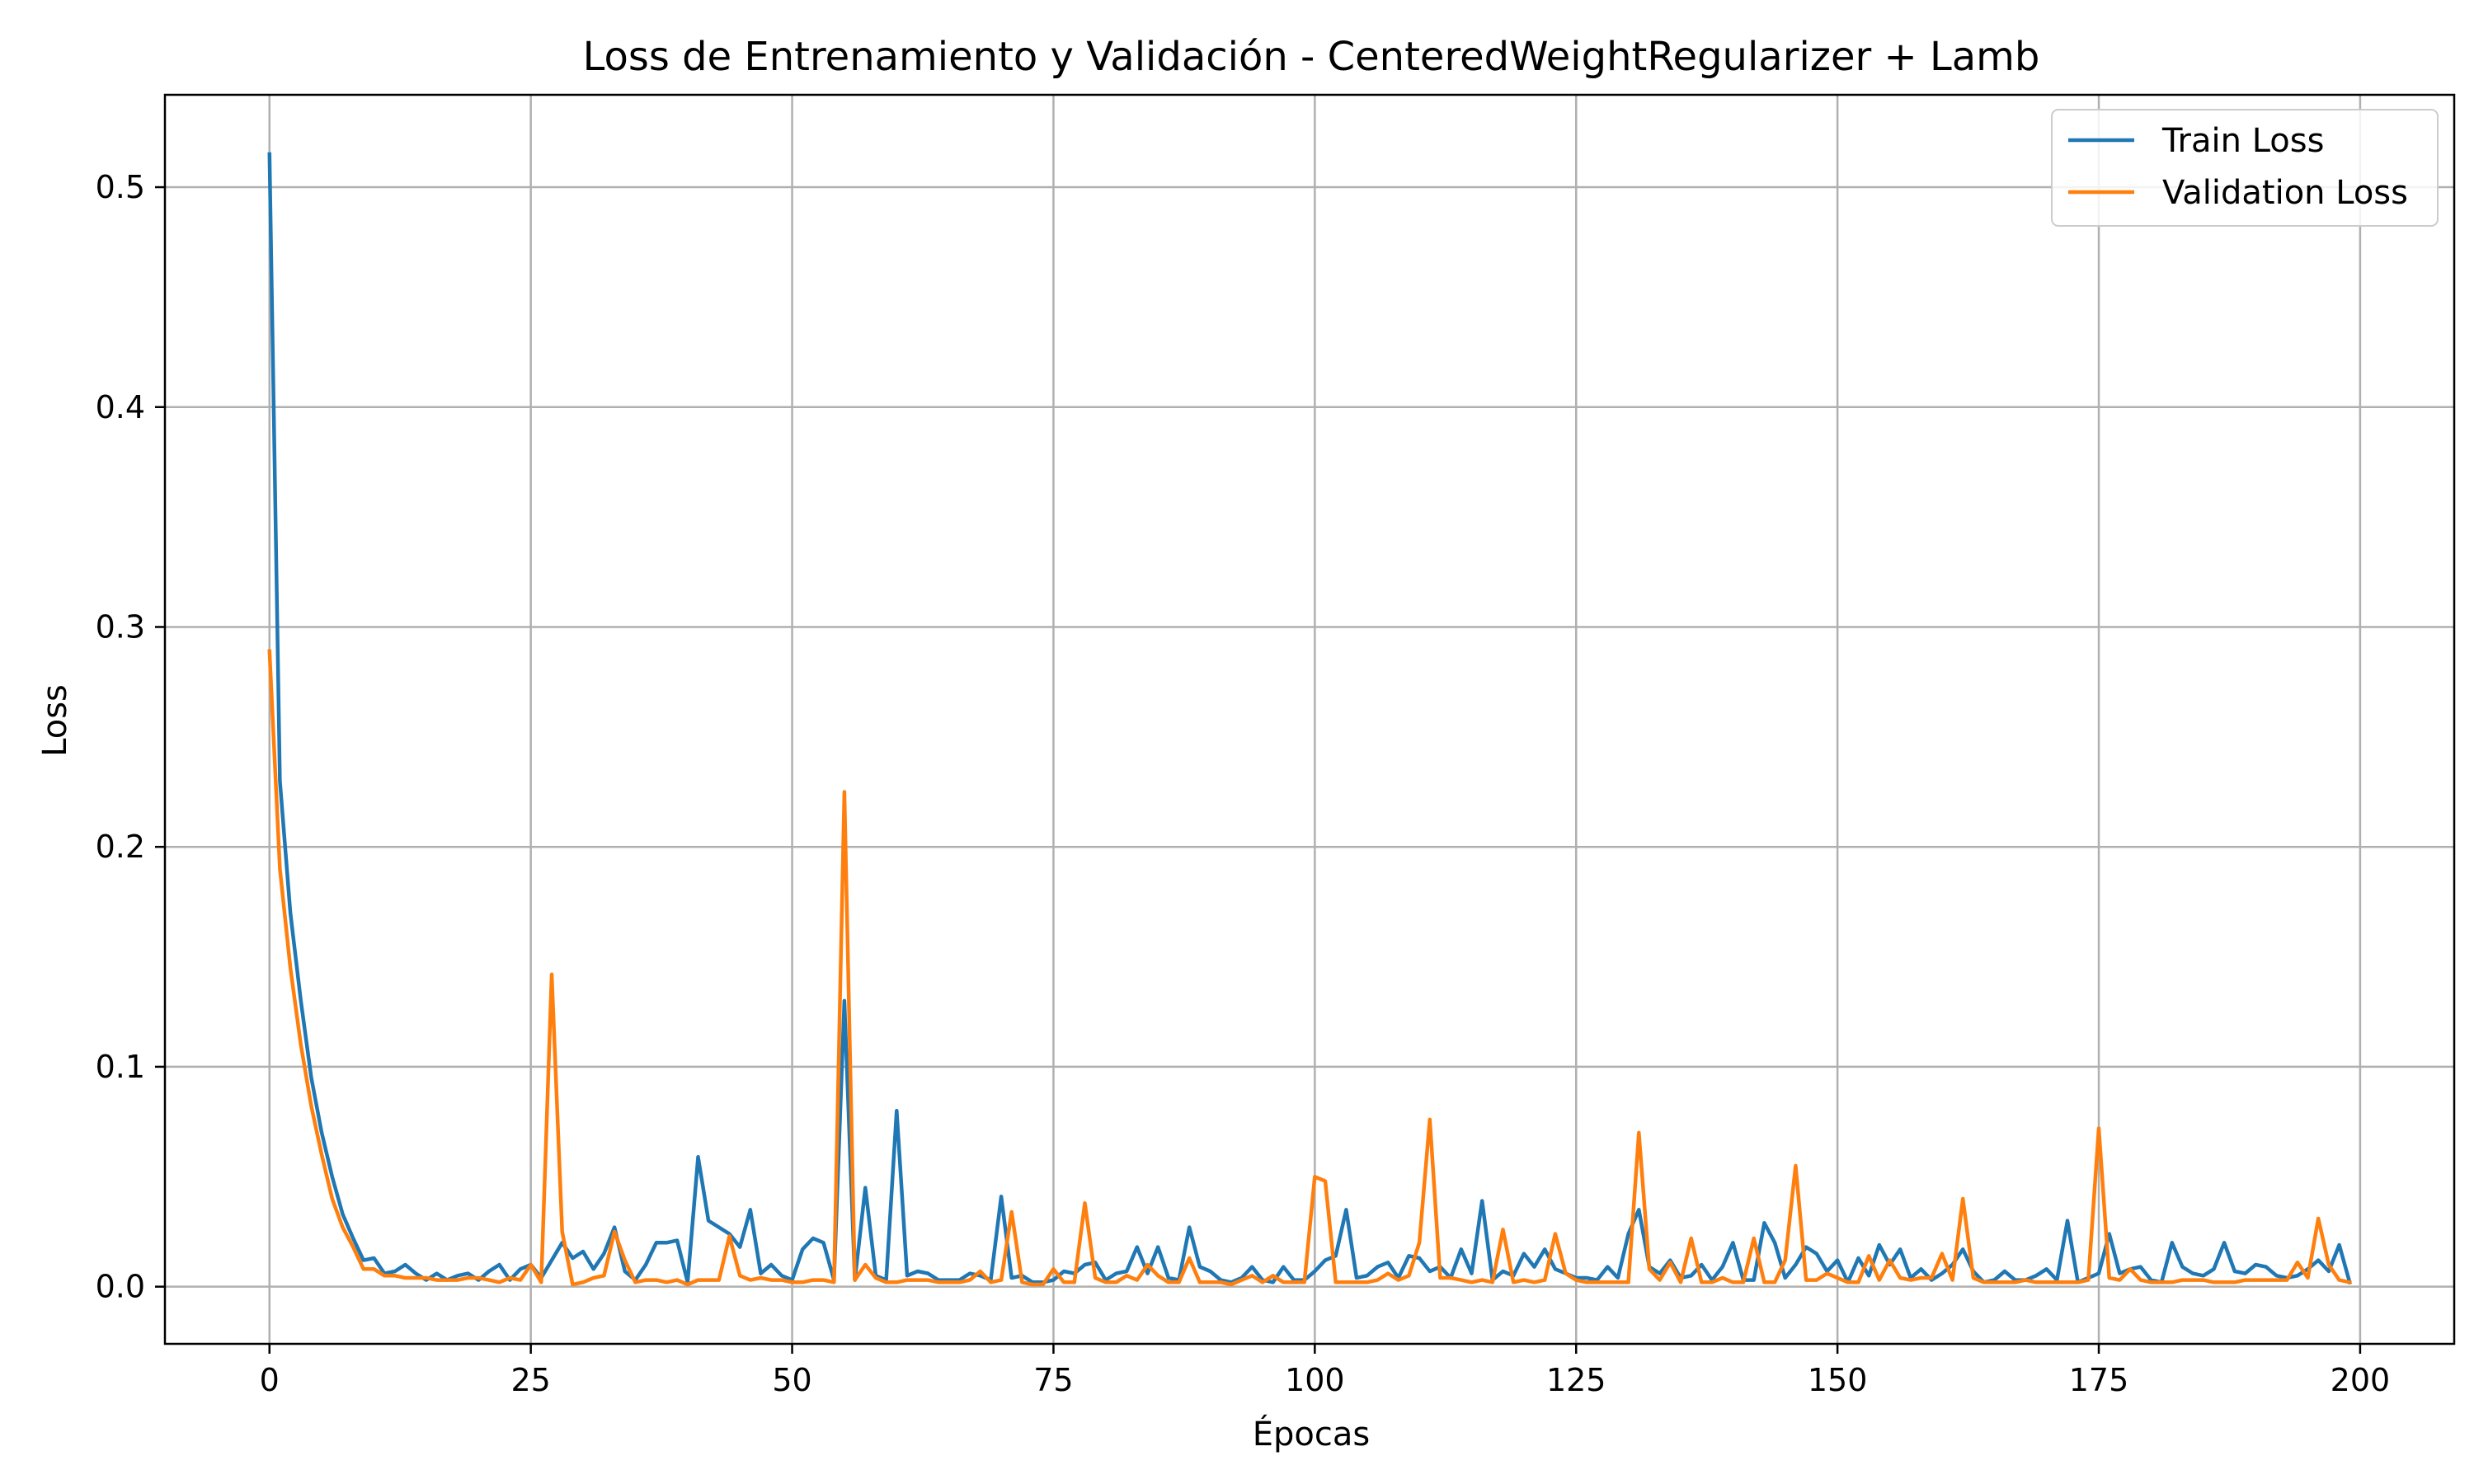  What do you see at coordinates (120, 187) in the screenshot?
I see `y-tick-label: 0.5` at bounding box center [120, 187].